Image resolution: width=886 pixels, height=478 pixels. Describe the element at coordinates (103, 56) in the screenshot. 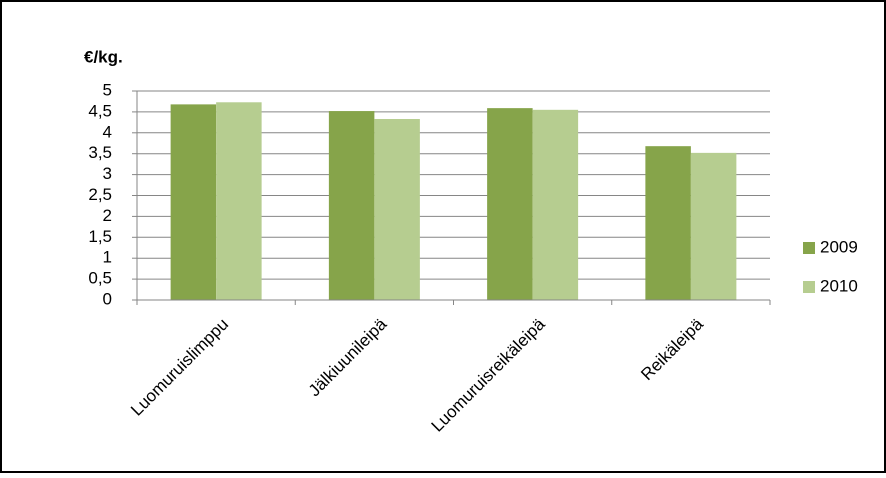

I see `y-axis-label: €/kg.` at that location.